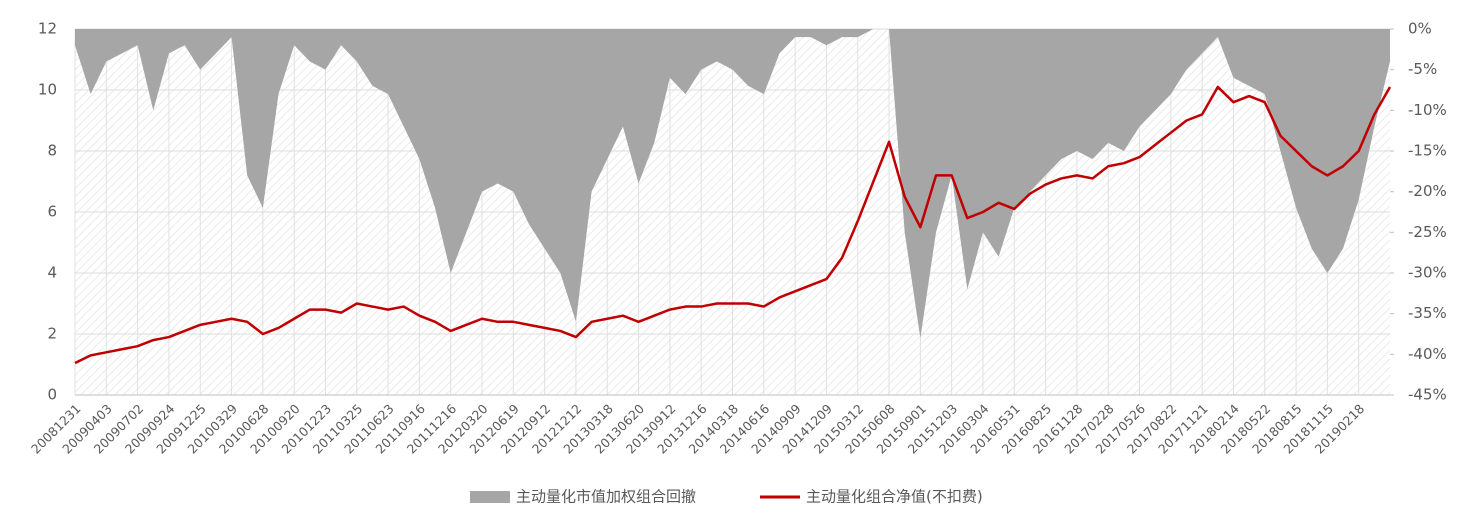 This screenshot has width=1467, height=516. What do you see at coordinates (1427, 273) in the screenshot?
I see `y2-tick-label: -30%` at bounding box center [1427, 273].